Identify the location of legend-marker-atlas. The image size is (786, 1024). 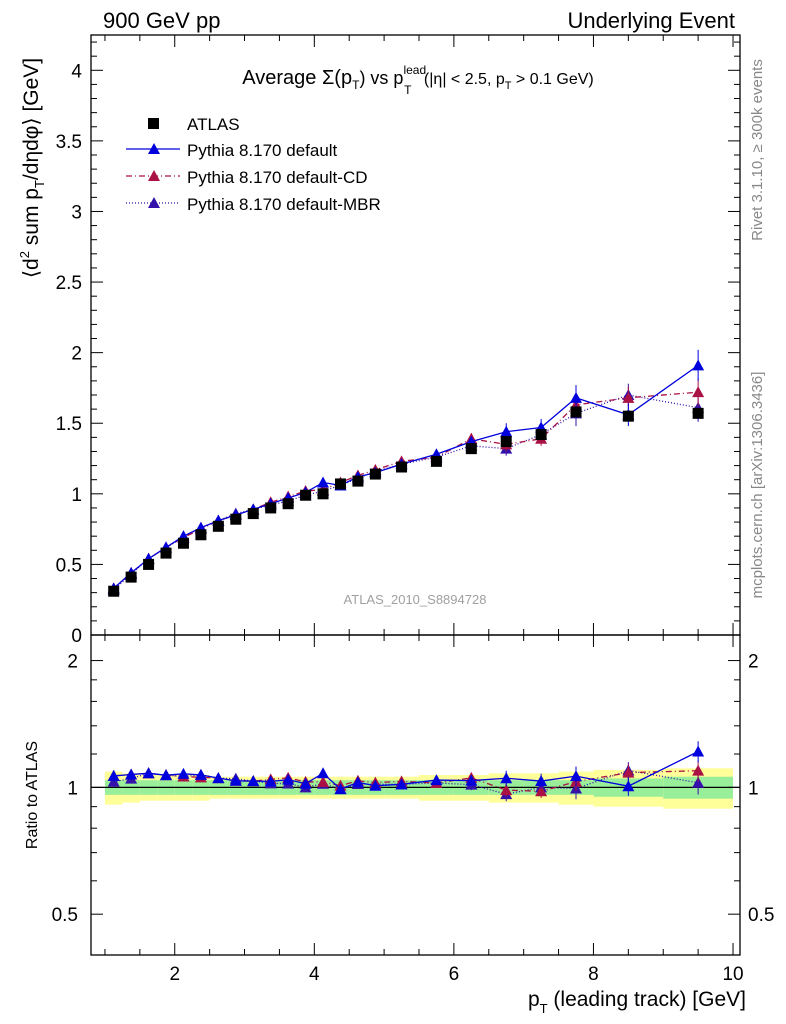
(153, 123).